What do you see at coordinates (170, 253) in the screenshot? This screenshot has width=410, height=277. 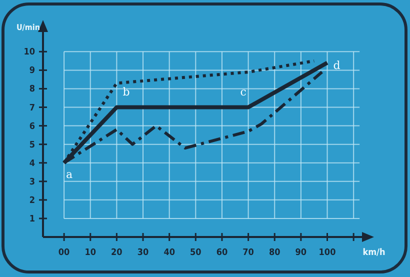 I see `x-tick-label: 40` at bounding box center [170, 253].